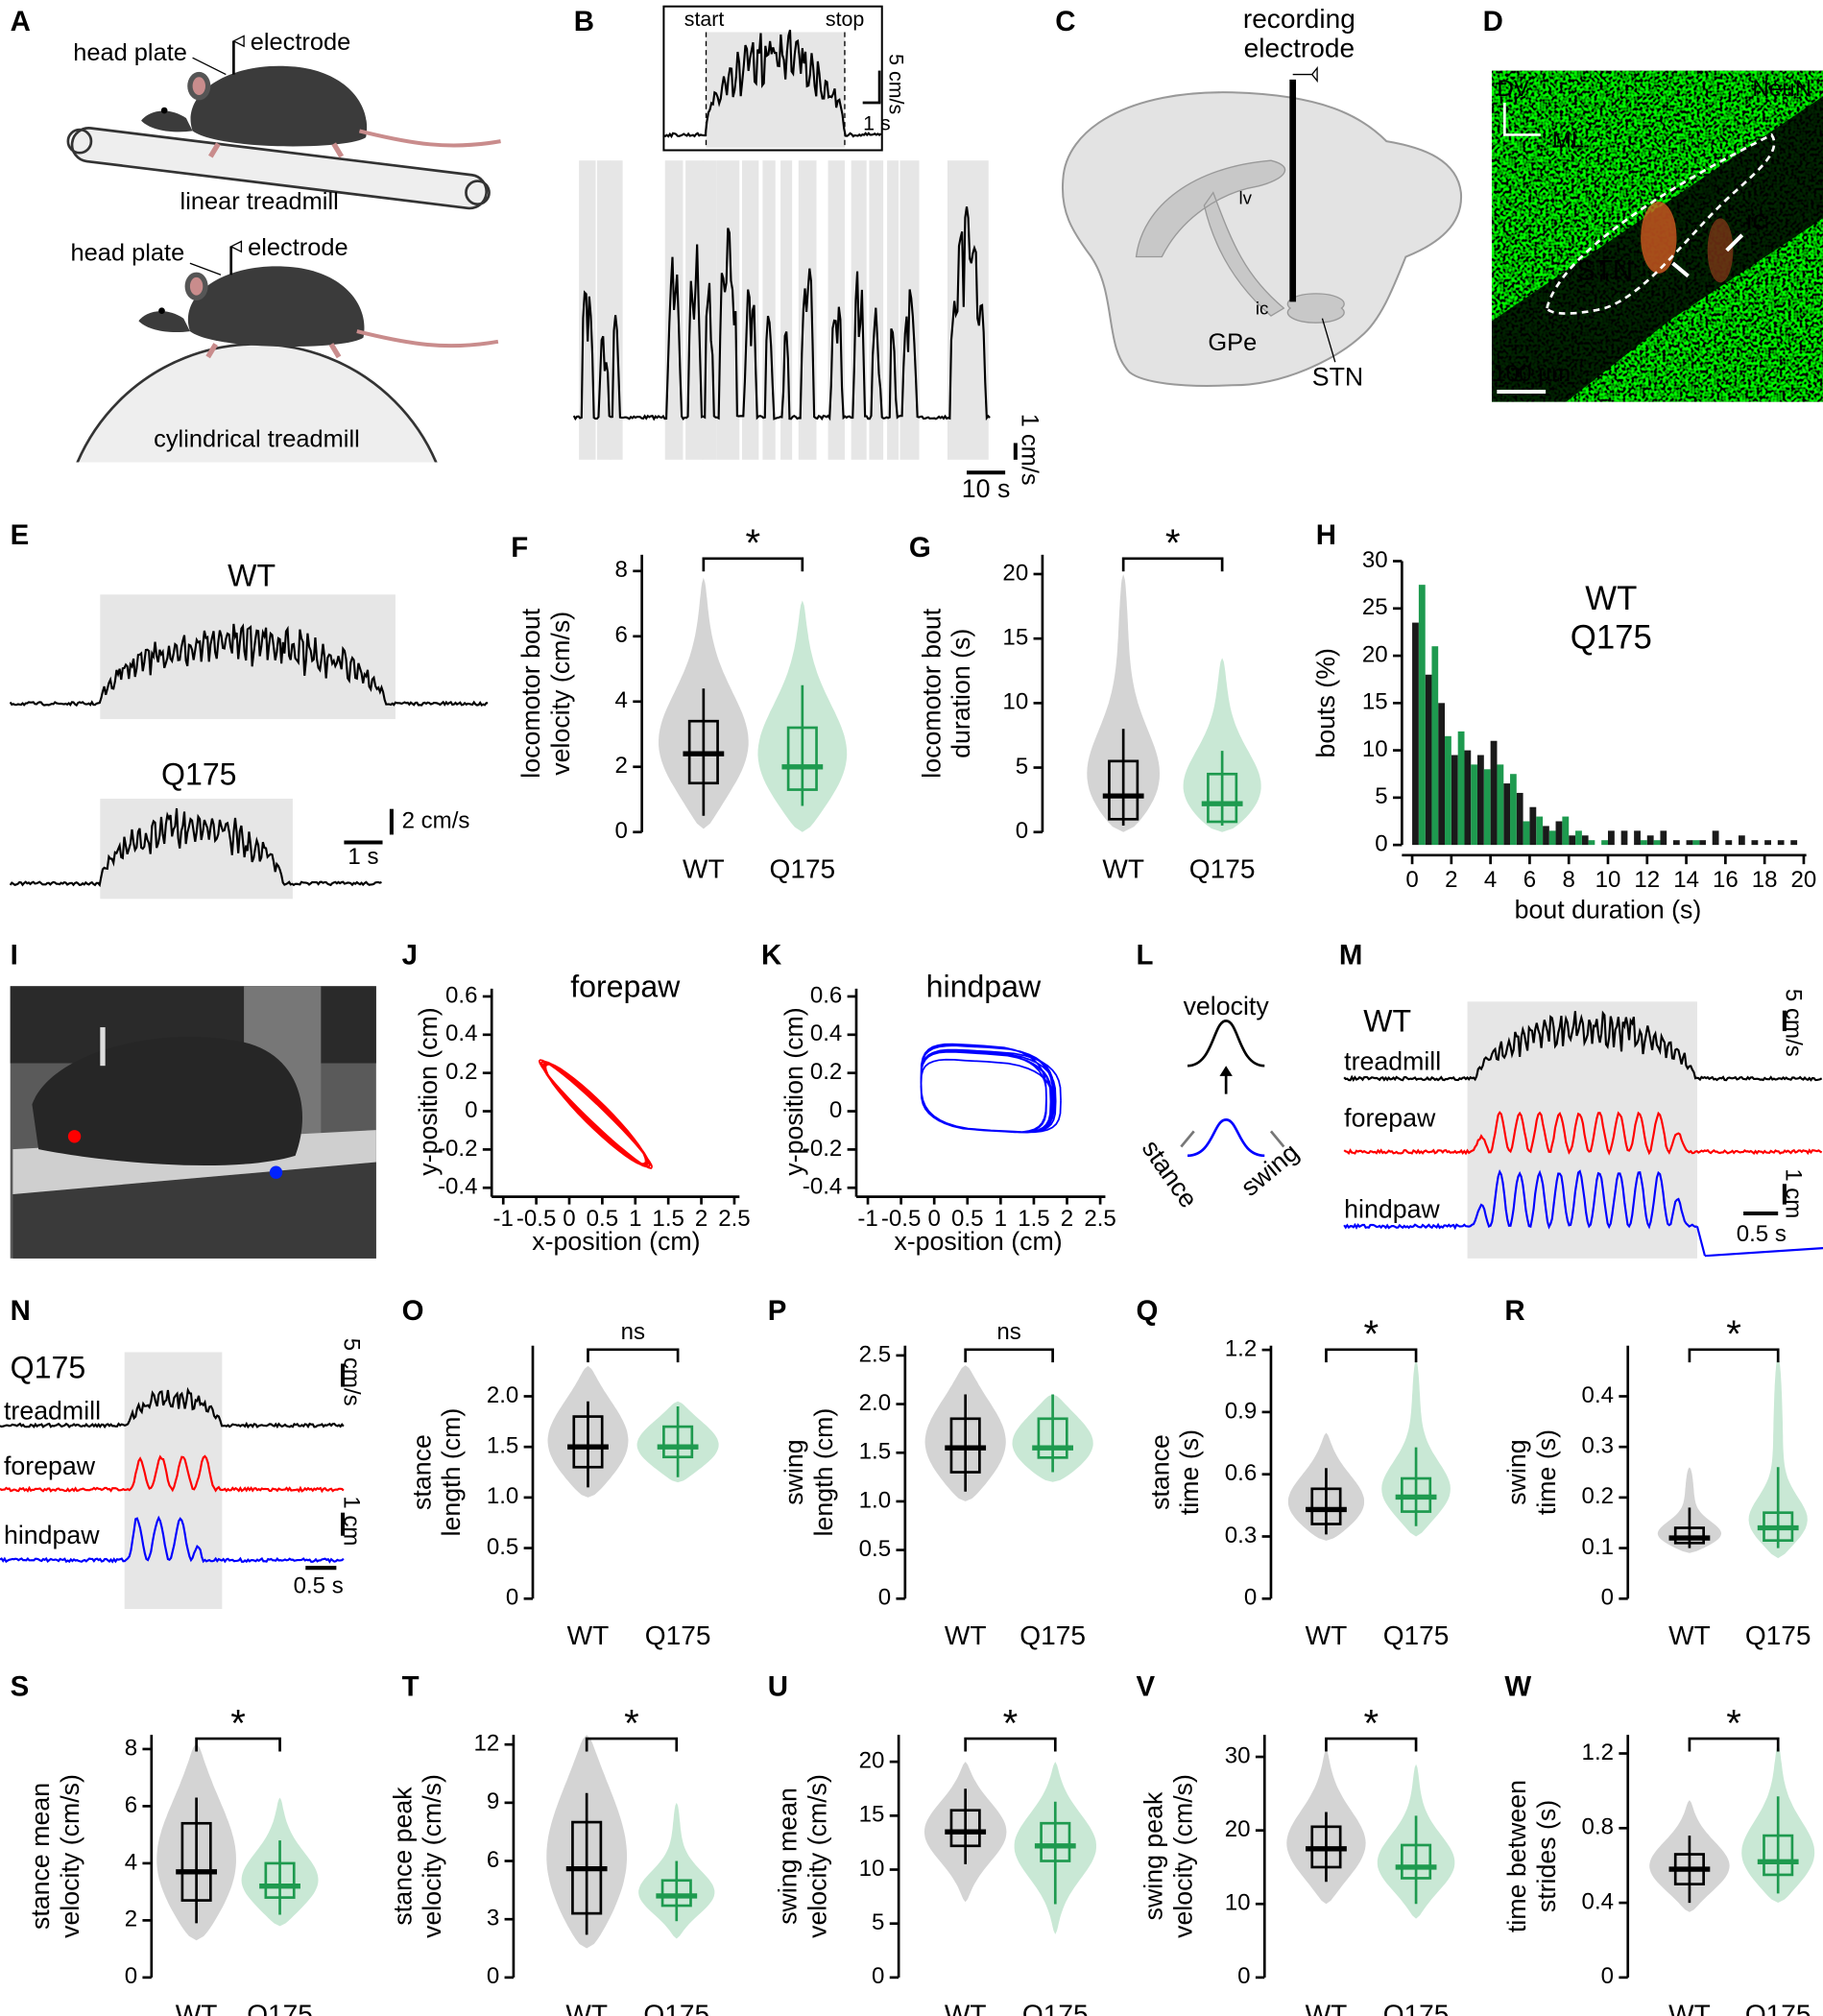 This screenshot has width=1823, height=2016. I want to click on y-axis-label: bouts (%), so click(1325, 702).